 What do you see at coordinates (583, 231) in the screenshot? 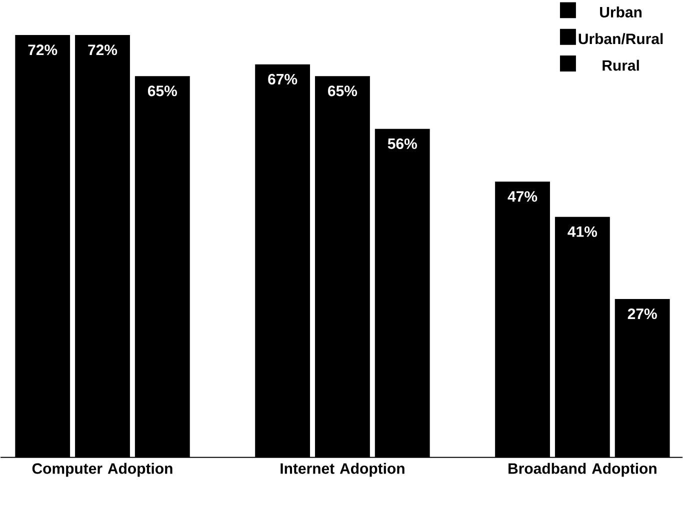
I see `data-label: 41%` at bounding box center [583, 231].